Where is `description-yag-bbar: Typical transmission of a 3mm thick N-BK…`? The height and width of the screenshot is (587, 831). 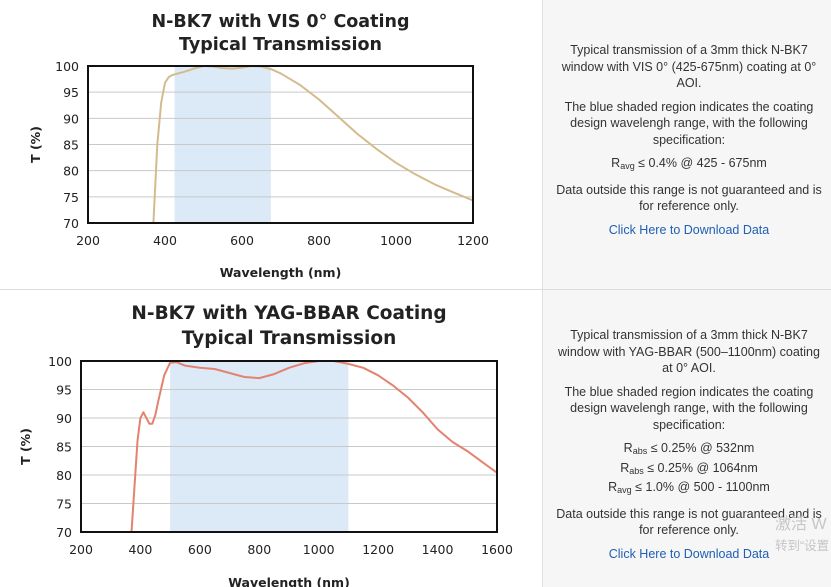 description-yag-bbar: Typical transmission of a 3mm thick N-BK… is located at coordinates (689, 448).